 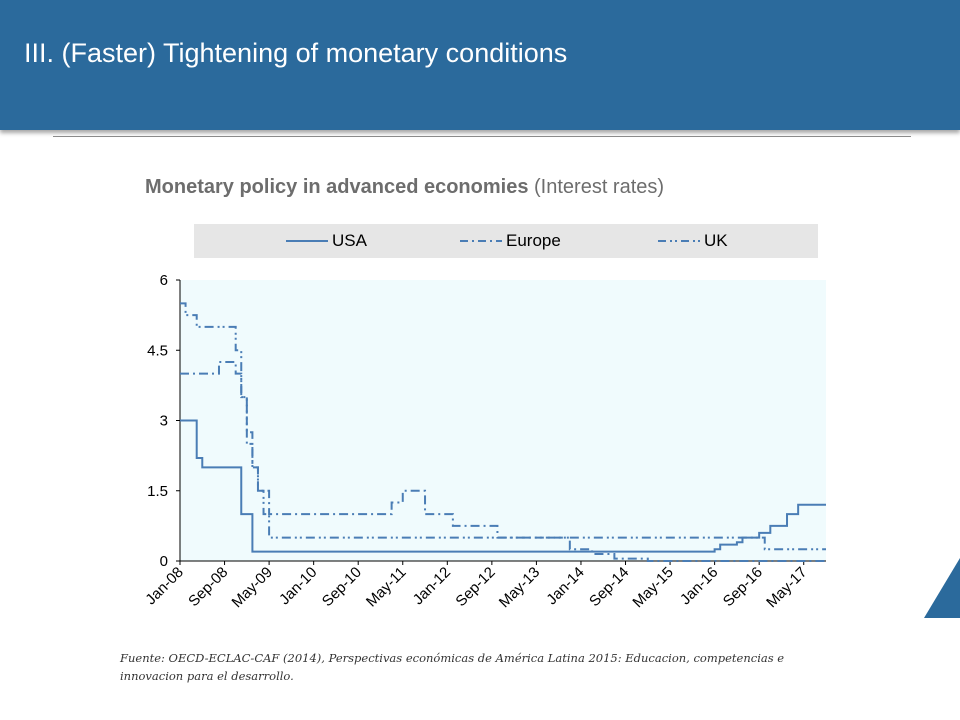 I want to click on y-tick-label: 4.5, so click(x=157, y=350).